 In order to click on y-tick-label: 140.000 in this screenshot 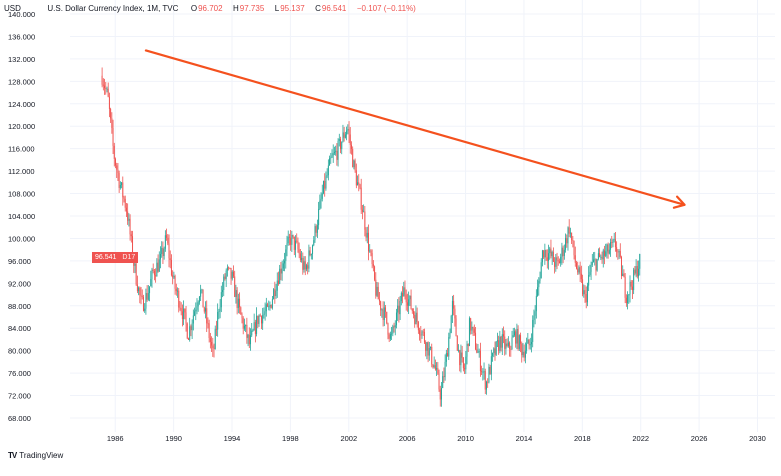, I will do `click(21, 14)`.